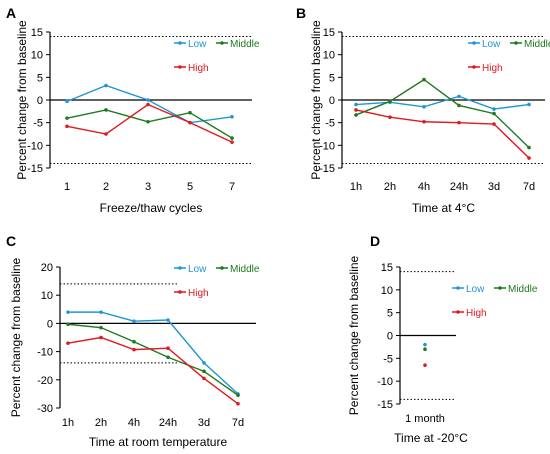 This screenshot has height=454, width=550. I want to click on x-axis-title: Time at 4°C, so click(443, 208).